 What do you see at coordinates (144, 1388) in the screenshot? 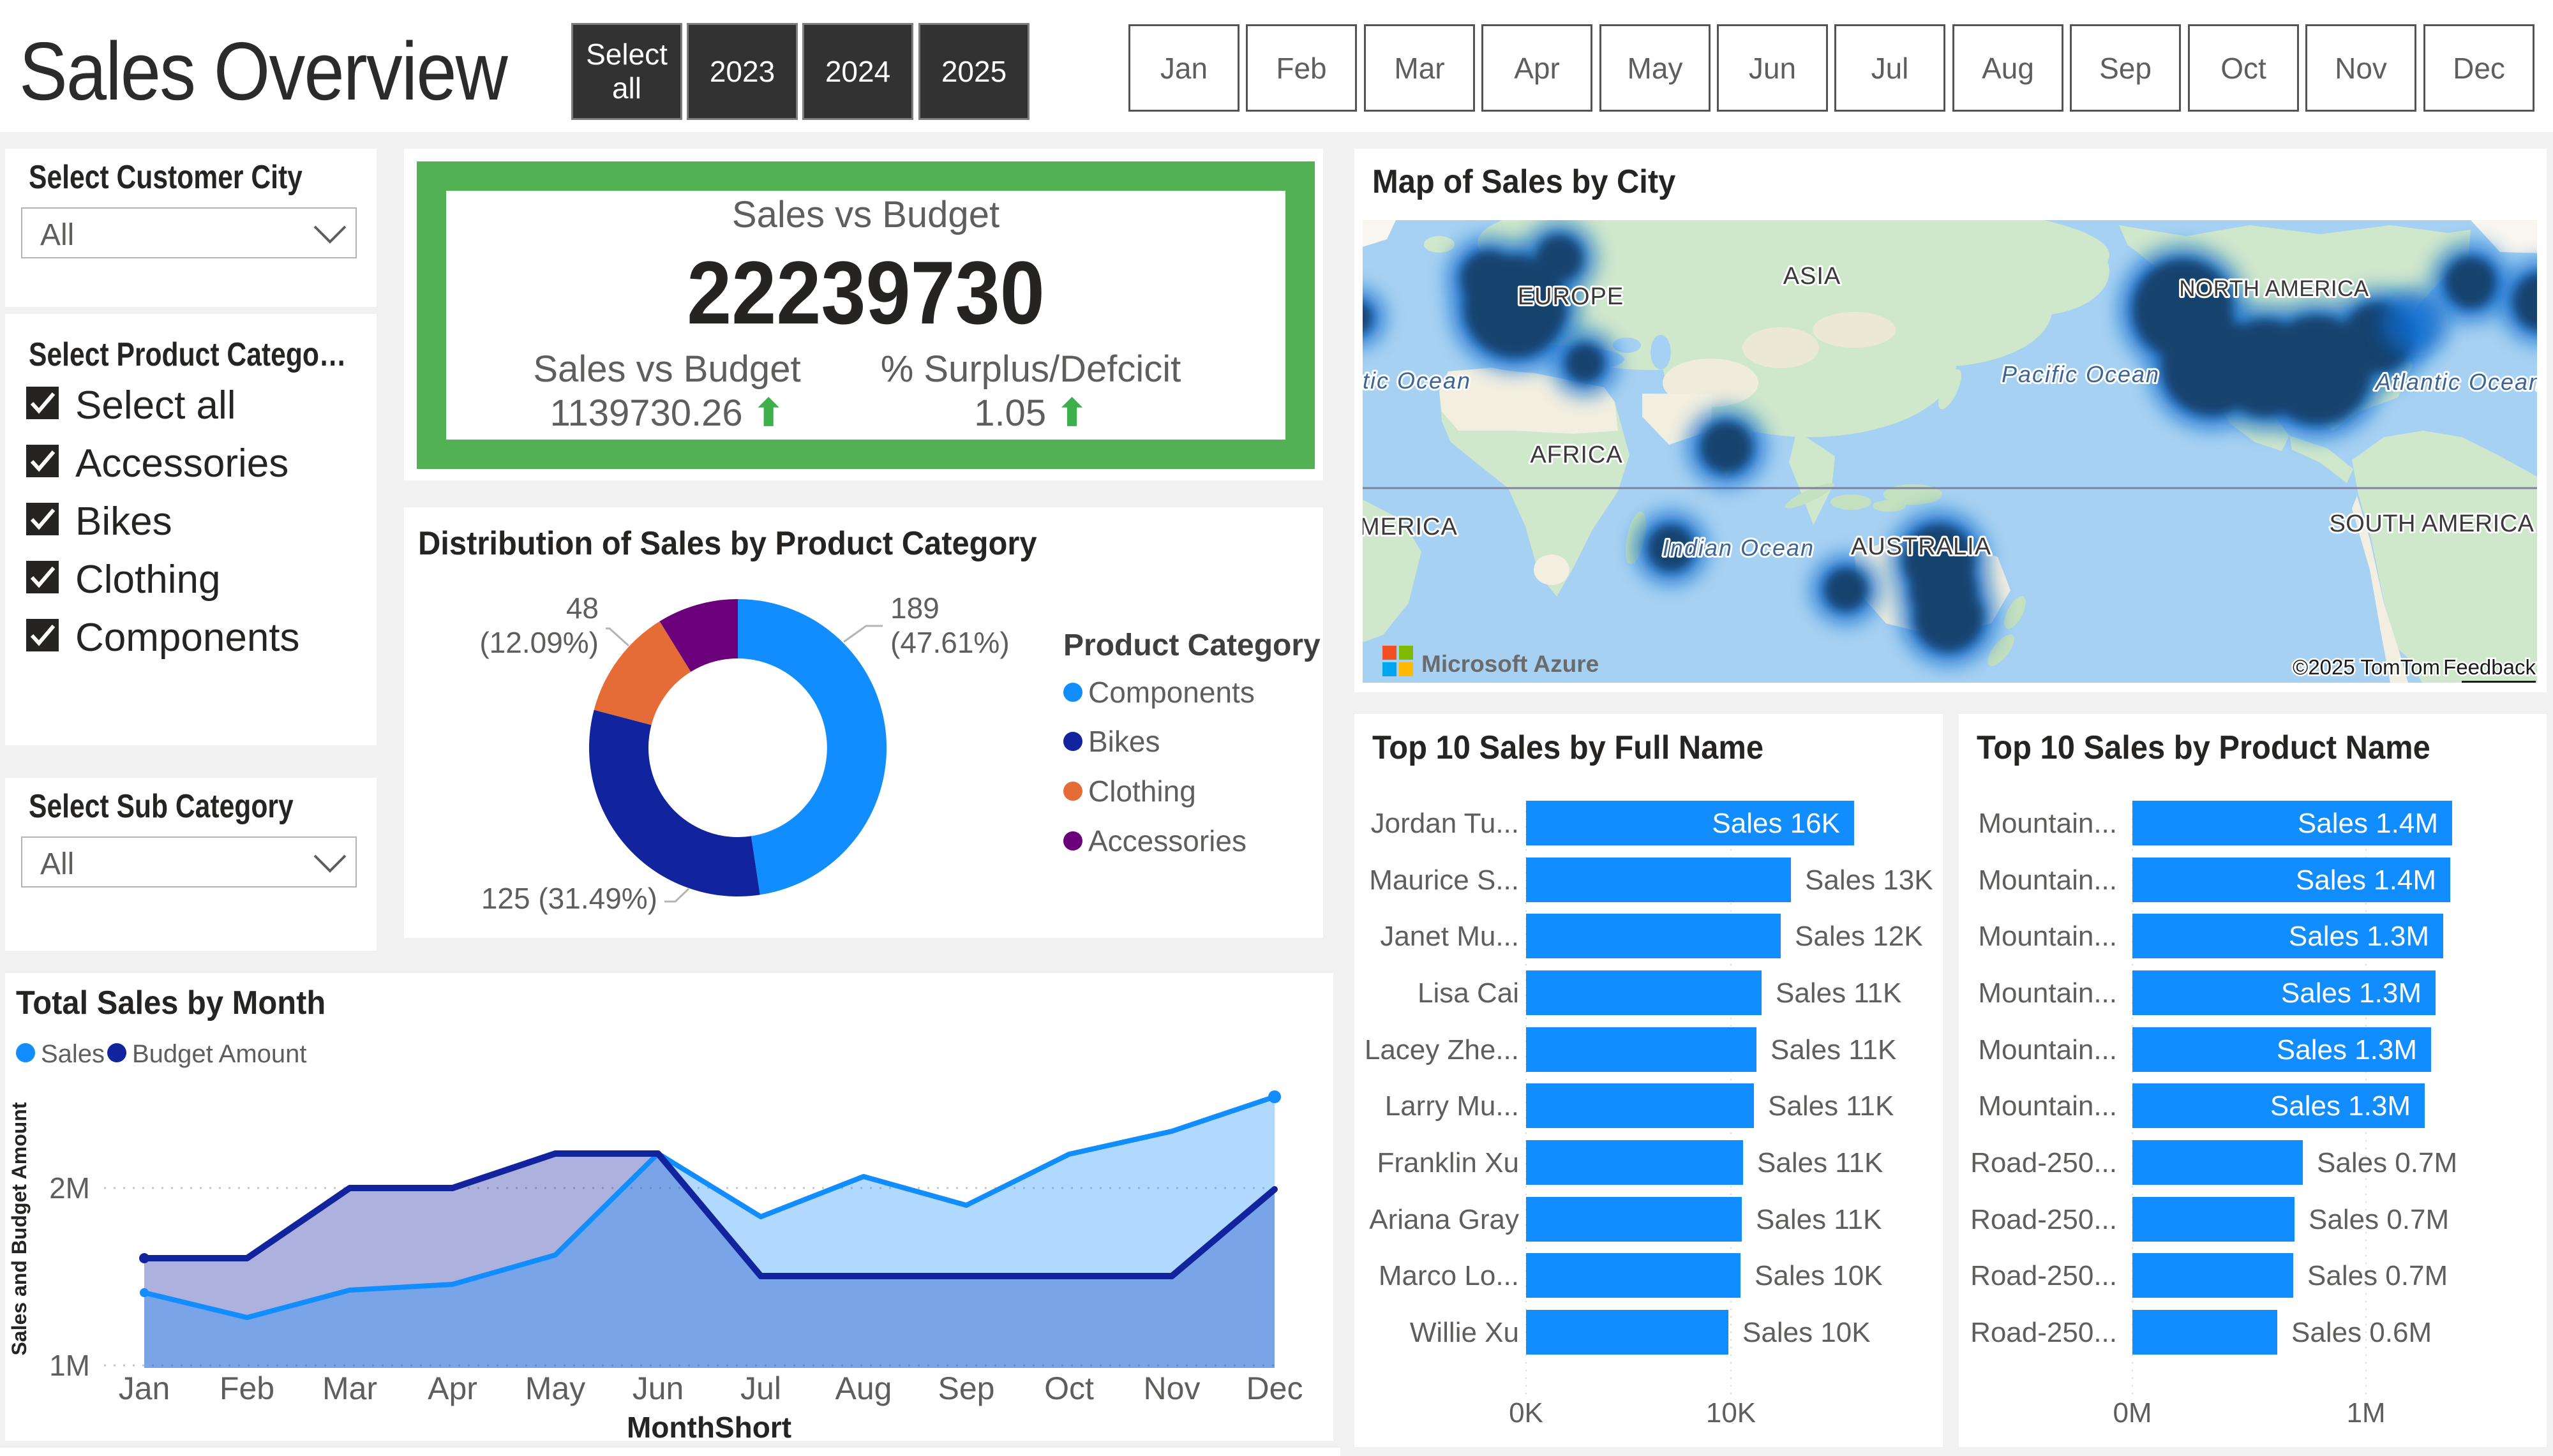
I see `svg-text: Jan` at bounding box center [144, 1388].